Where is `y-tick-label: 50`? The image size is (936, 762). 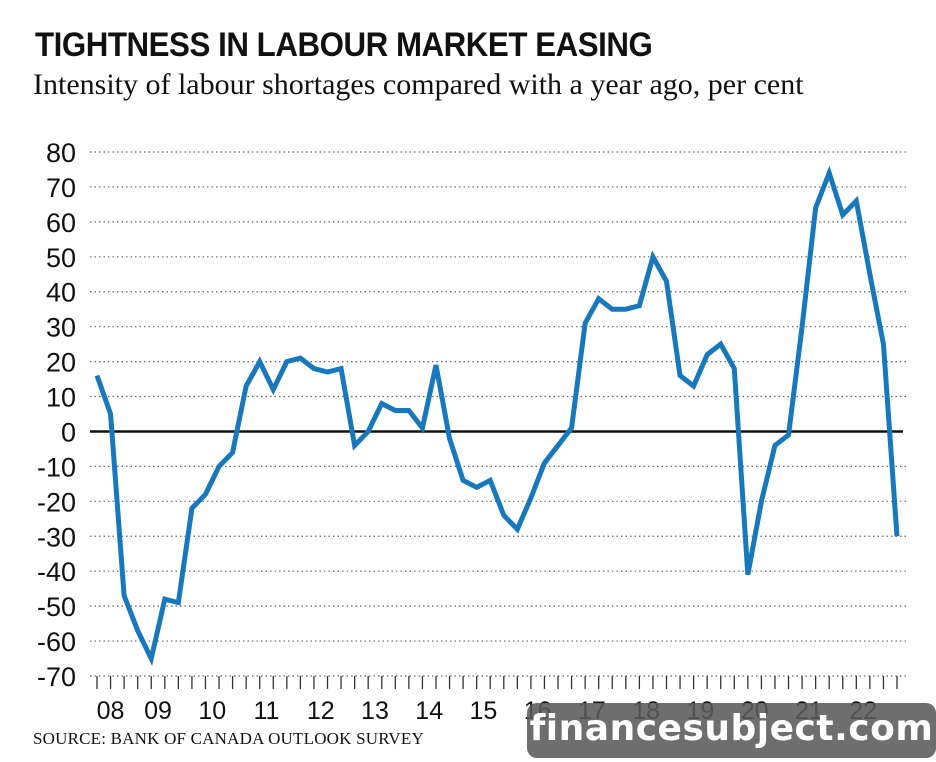 y-tick-label: 50 is located at coordinates (61, 258).